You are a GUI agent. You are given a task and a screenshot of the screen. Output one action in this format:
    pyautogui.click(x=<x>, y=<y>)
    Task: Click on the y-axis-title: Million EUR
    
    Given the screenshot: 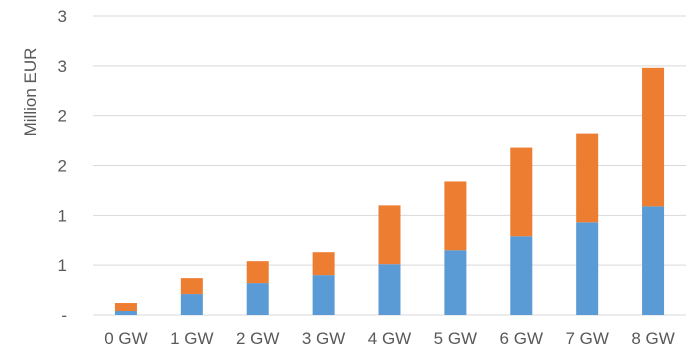 What is the action you would take?
    pyautogui.click(x=30, y=92)
    